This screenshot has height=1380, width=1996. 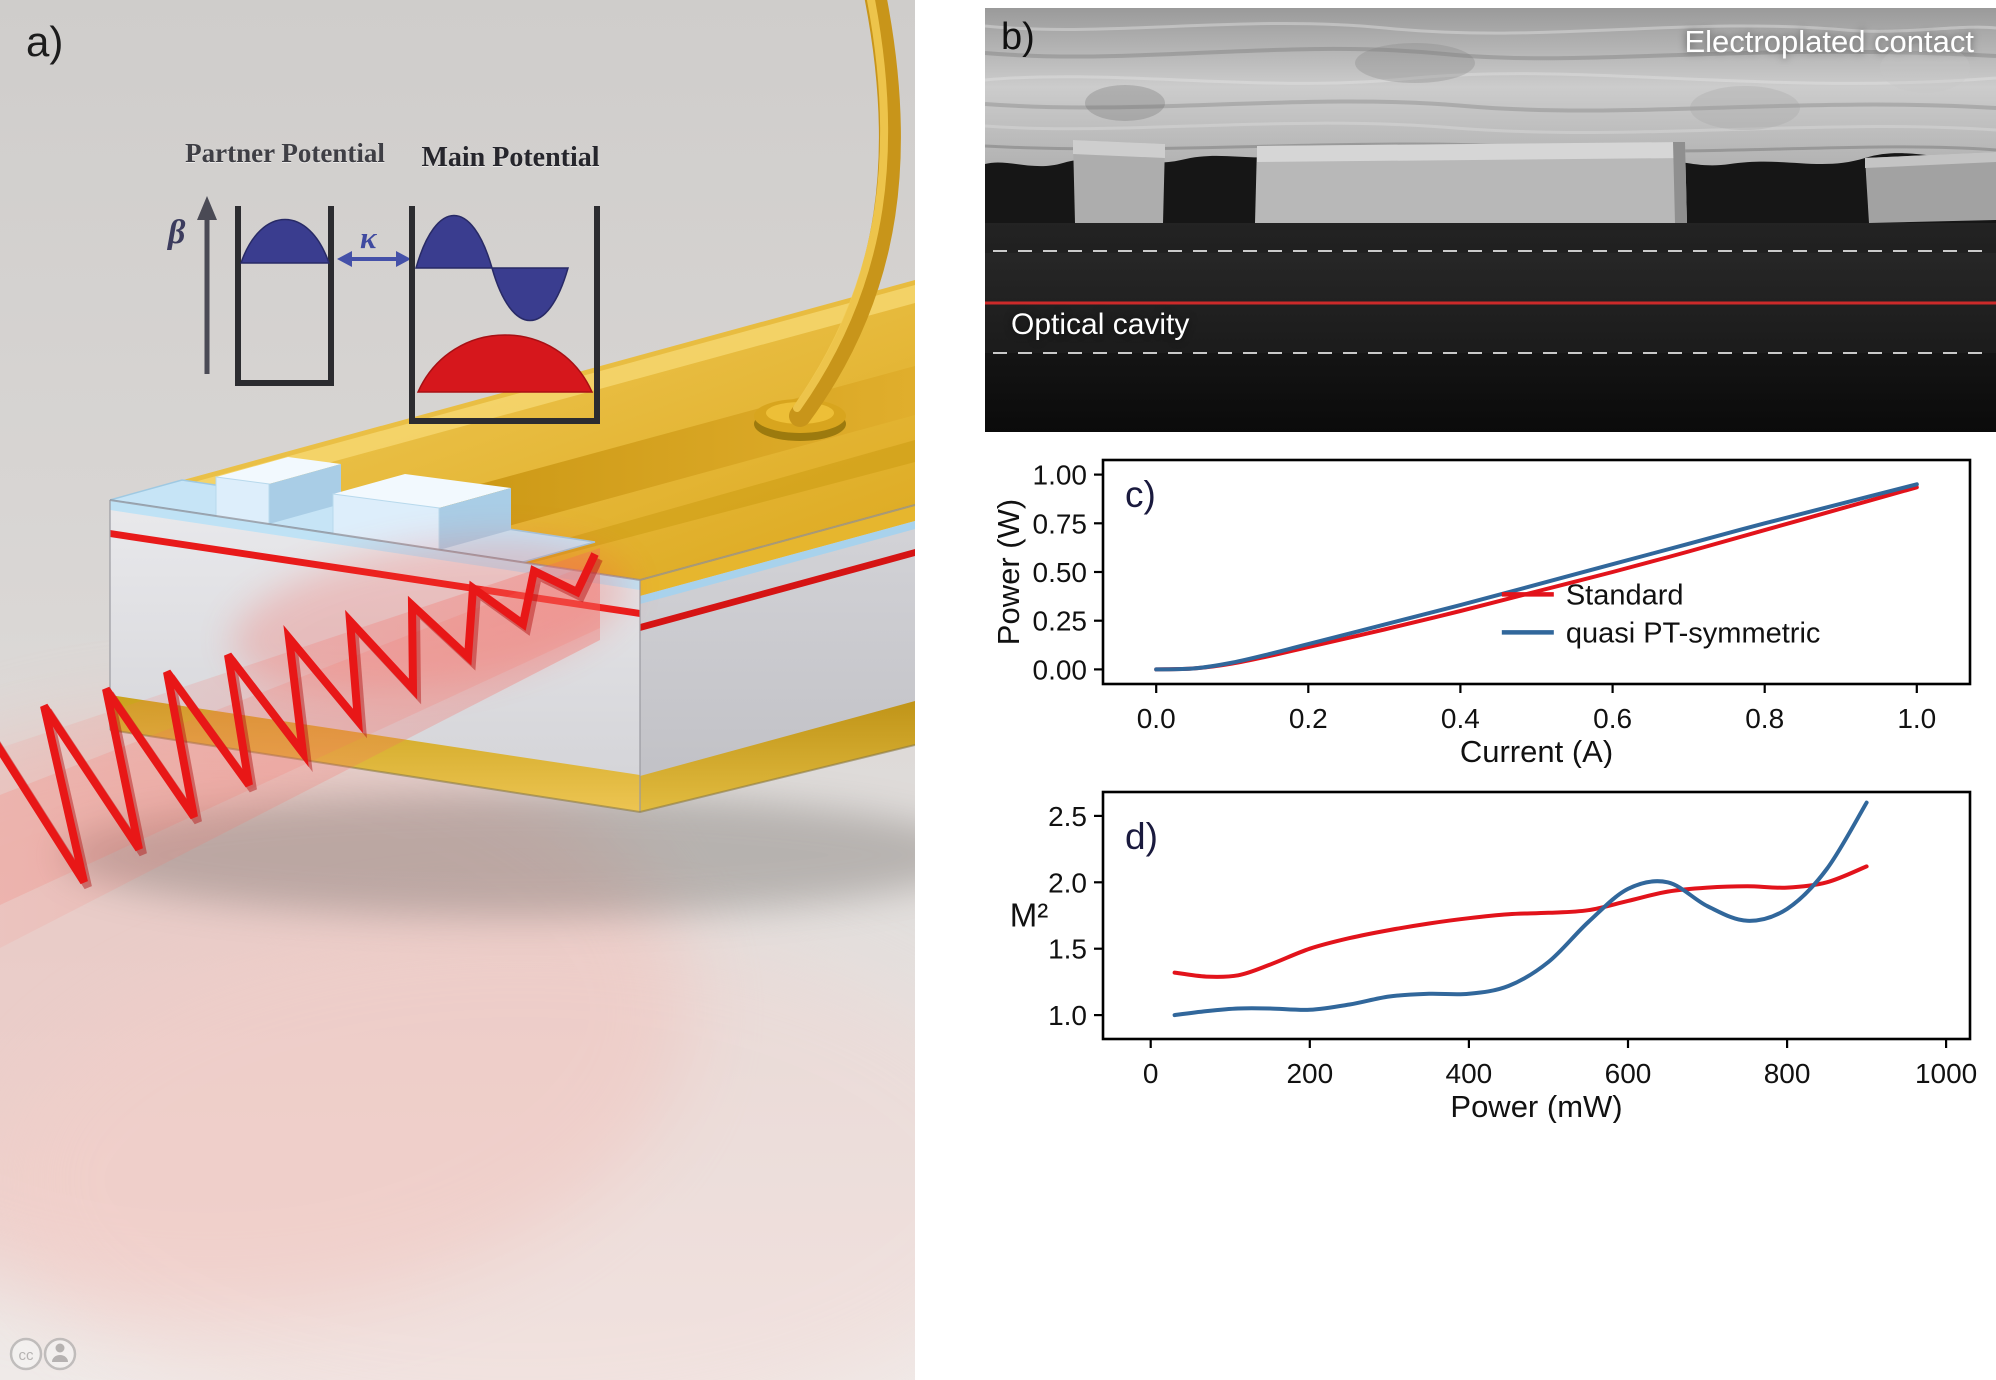 What do you see at coordinates (492, 268) in the screenshot?
I see `main-mode-blue` at bounding box center [492, 268].